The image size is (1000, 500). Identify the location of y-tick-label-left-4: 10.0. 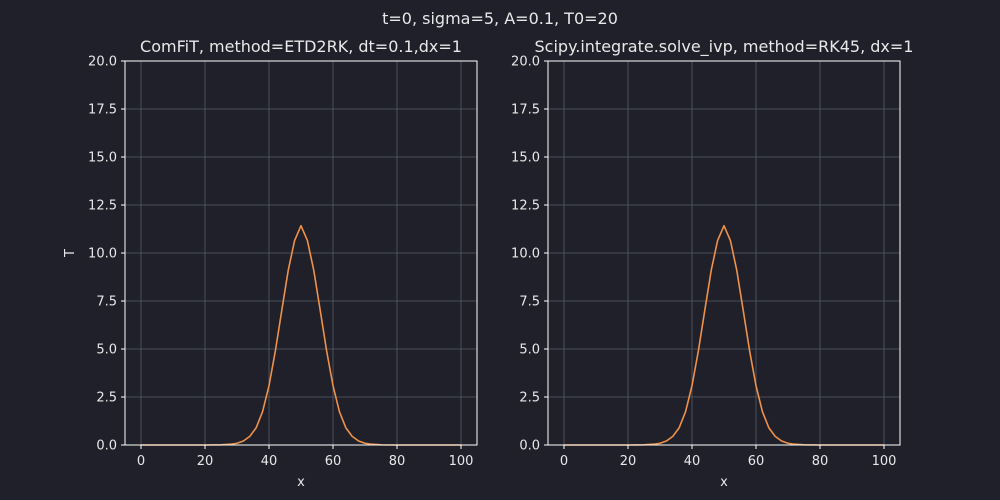
(102, 254).